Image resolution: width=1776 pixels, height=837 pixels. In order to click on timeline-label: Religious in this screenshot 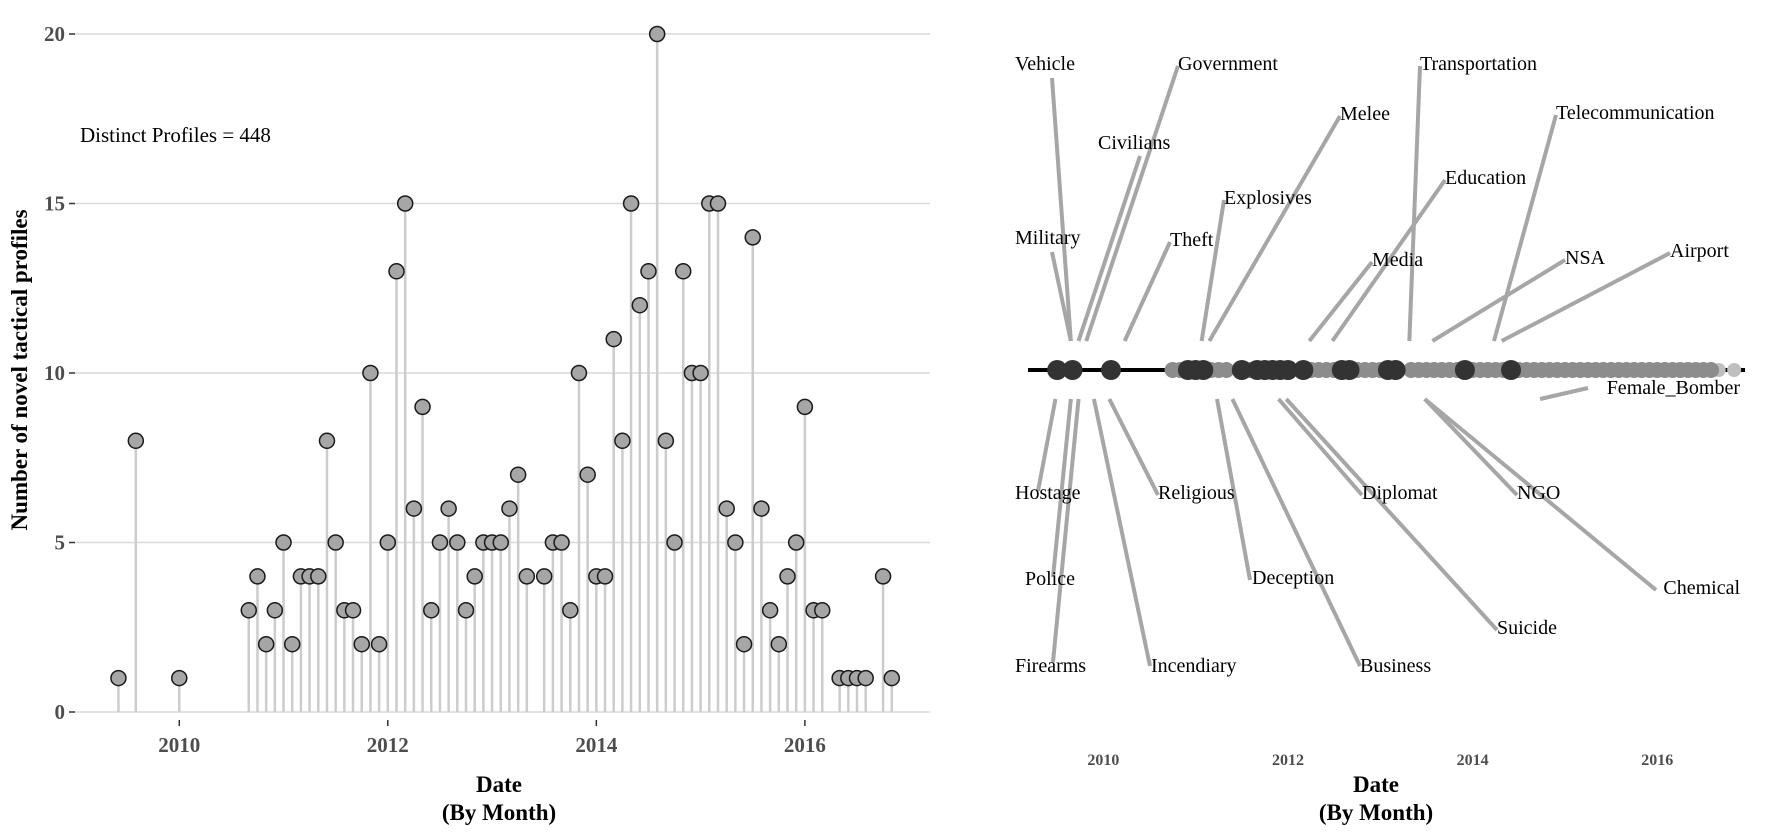, I will do `click(1196, 493)`.